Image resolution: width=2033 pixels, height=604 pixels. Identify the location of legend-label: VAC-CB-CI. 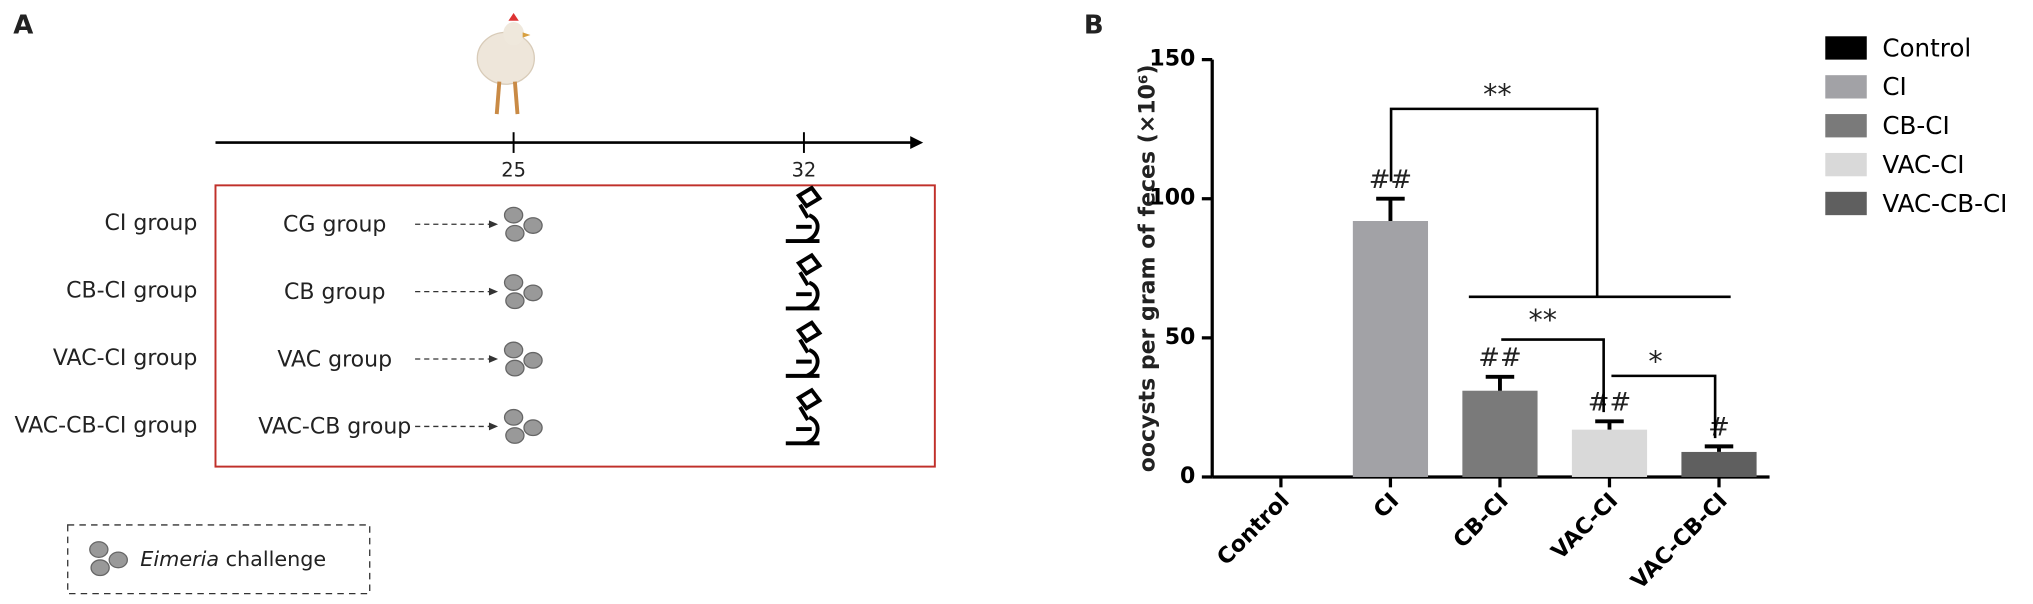
(1944, 203).